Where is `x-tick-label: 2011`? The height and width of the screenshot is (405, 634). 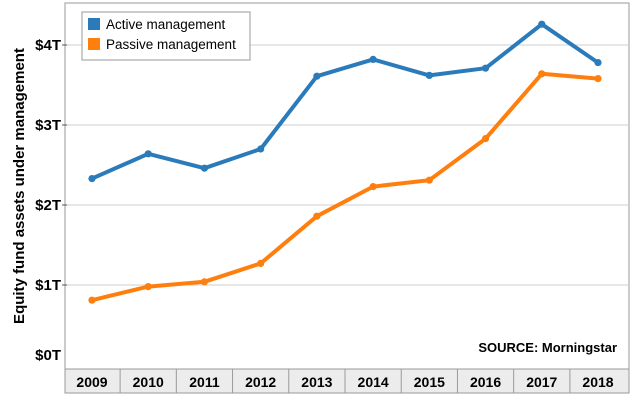 x-tick-label: 2011 is located at coordinates (204, 382).